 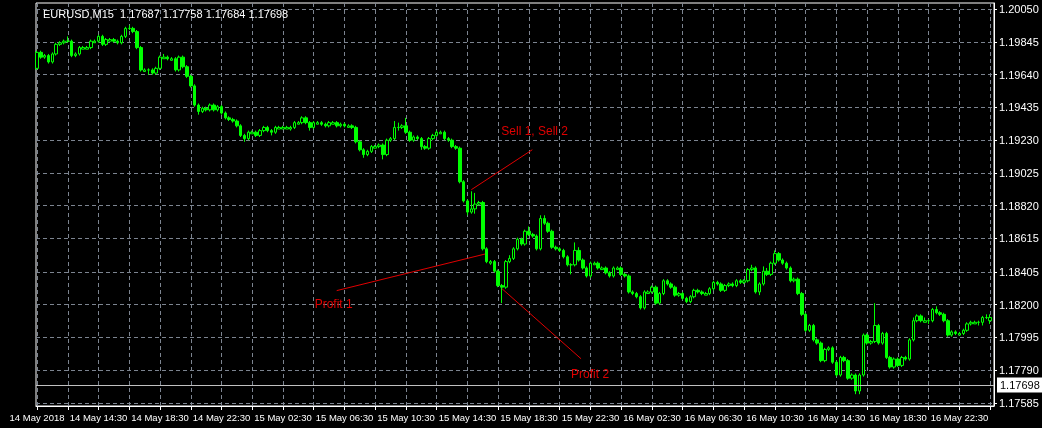 I want to click on x-tick-label: 16 May 10:30, so click(x=775, y=417).